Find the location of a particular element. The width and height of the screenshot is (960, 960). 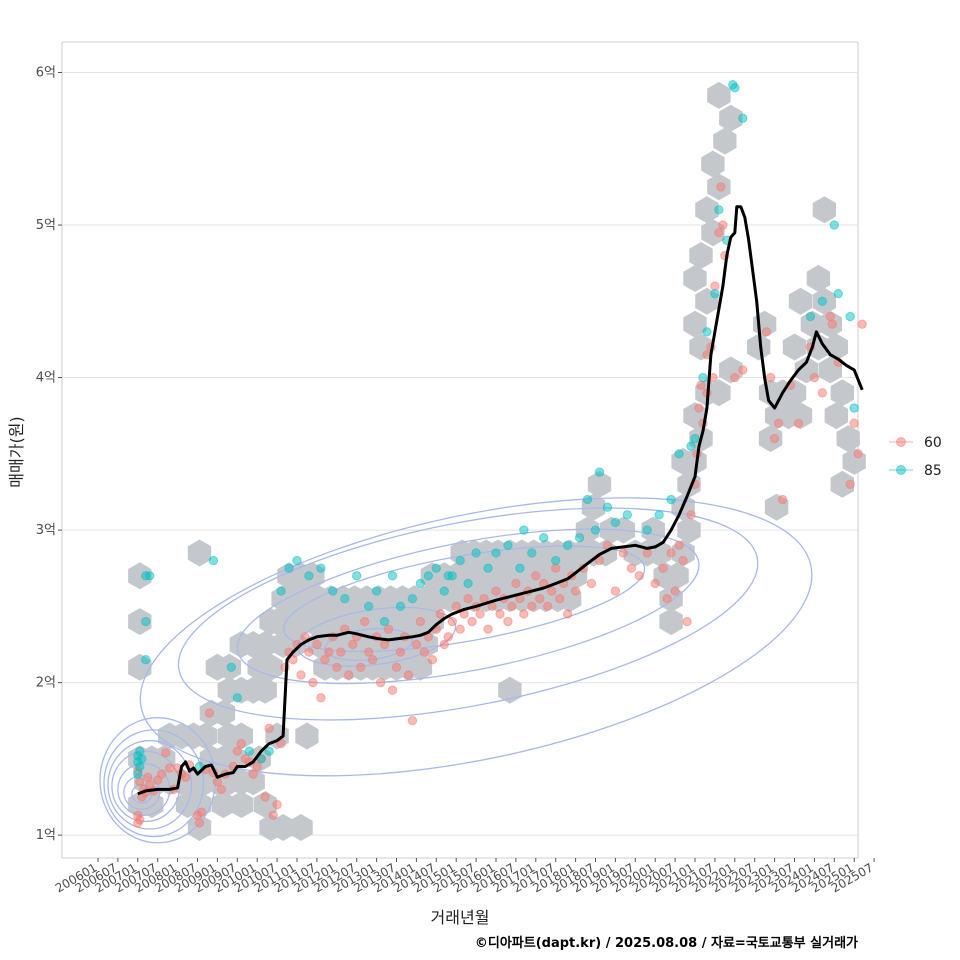

y-tick-label: 6억 is located at coordinates (46, 73).